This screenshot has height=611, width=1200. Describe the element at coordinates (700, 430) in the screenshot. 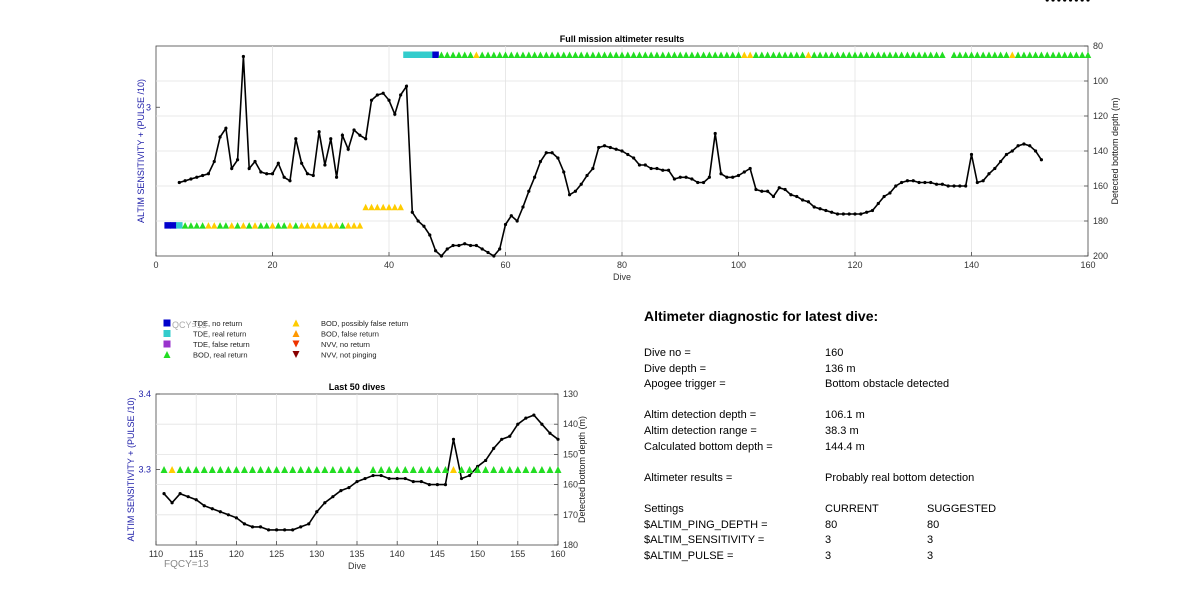

I see `diagnostic-label: Altim detection range =` at that location.